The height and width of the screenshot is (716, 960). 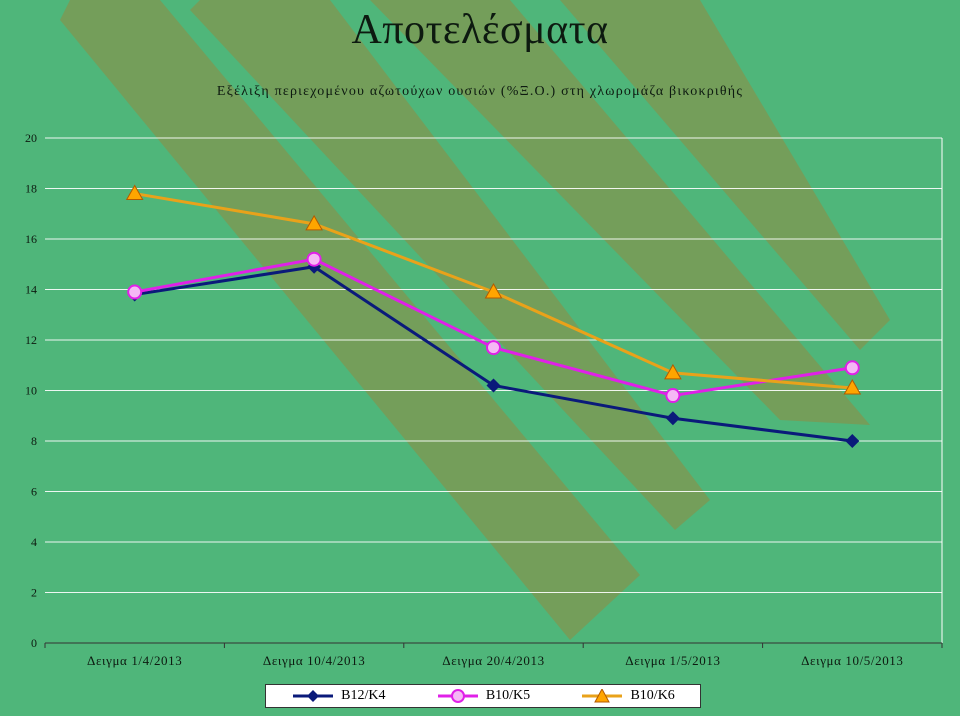 What do you see at coordinates (31, 189) in the screenshot?
I see `y-tick-label: 18` at bounding box center [31, 189].